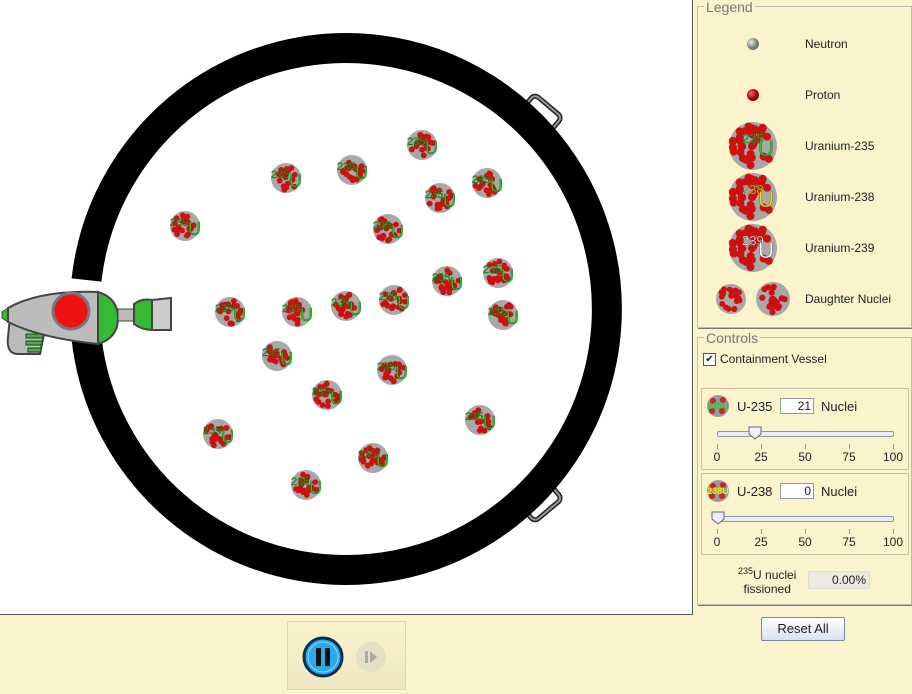 The image size is (912, 694). I want to click on slider-tick-label: 25, so click(761, 542).